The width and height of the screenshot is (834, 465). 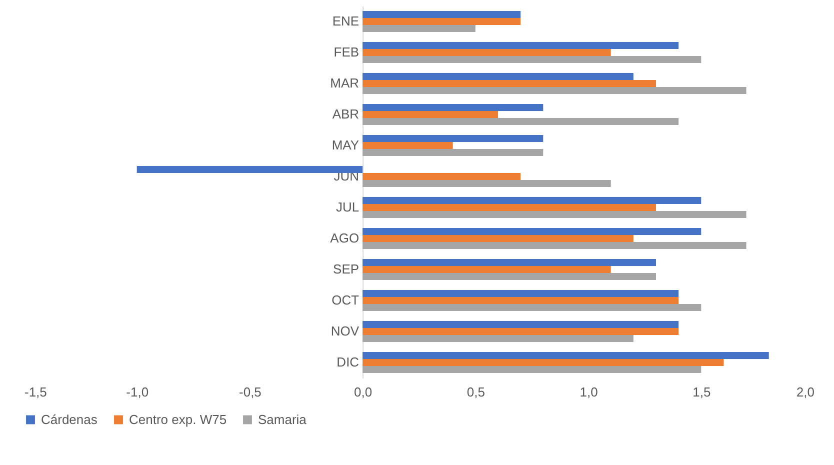 I want to click on x-tick-label: 1,5, so click(x=701, y=392).